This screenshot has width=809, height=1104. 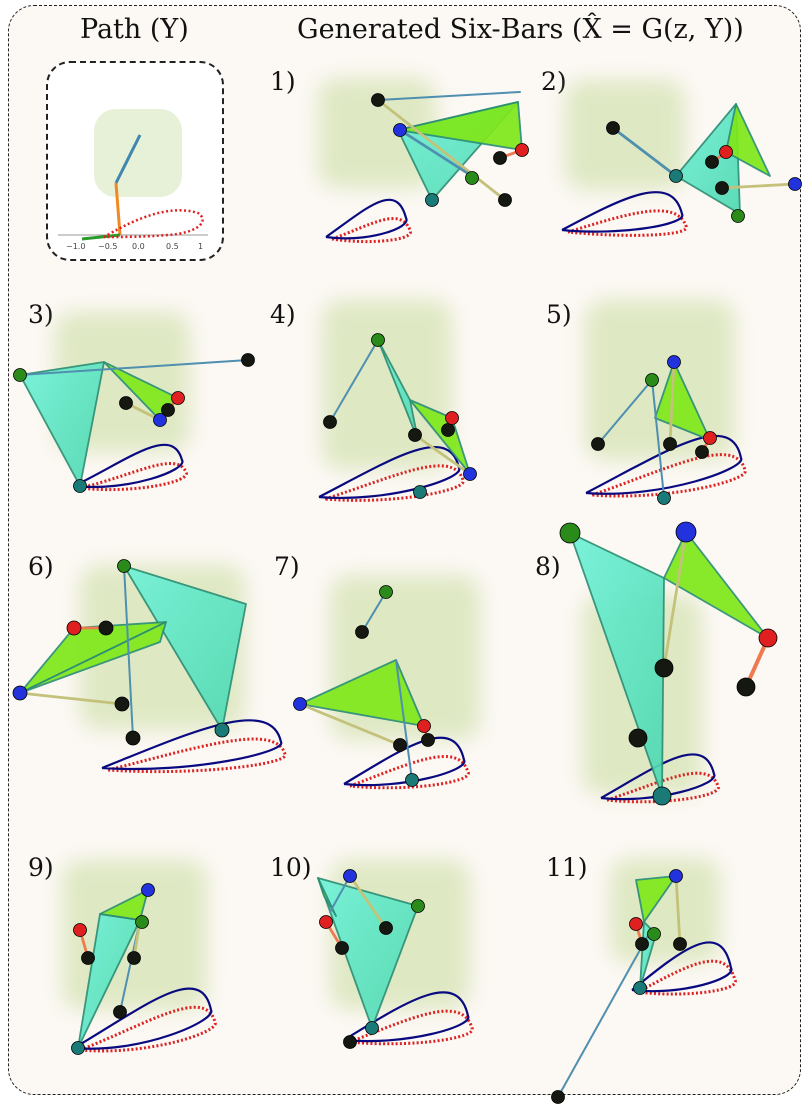 I want to click on inset-tick-label: −1.0, so click(x=75, y=246).